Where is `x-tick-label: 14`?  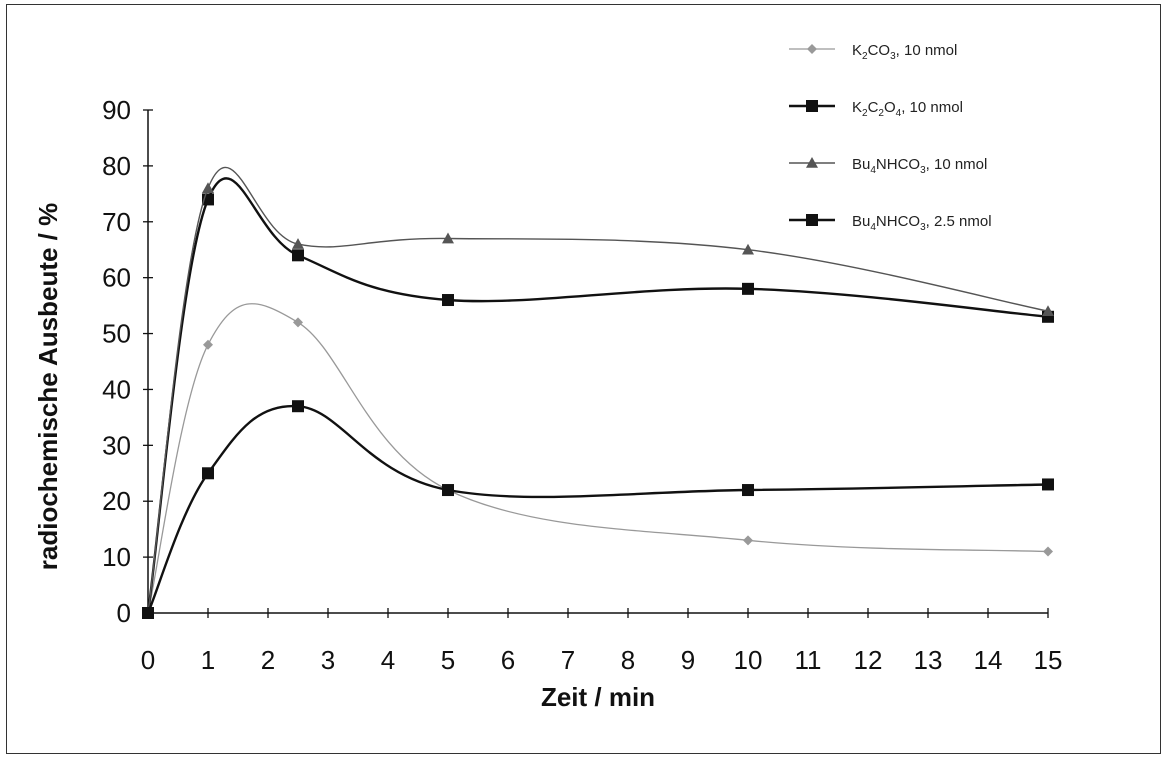
x-tick-label: 14 is located at coordinates (988, 660).